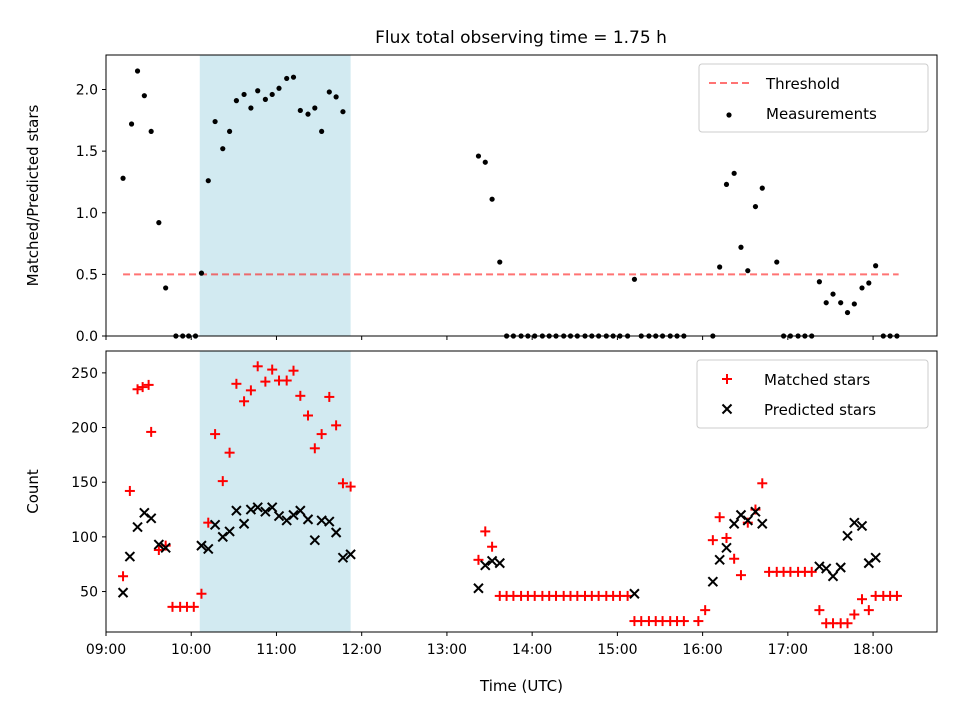  Describe the element at coordinates (87, 337) in the screenshot. I see `y-tick-label: 0.0` at that location.